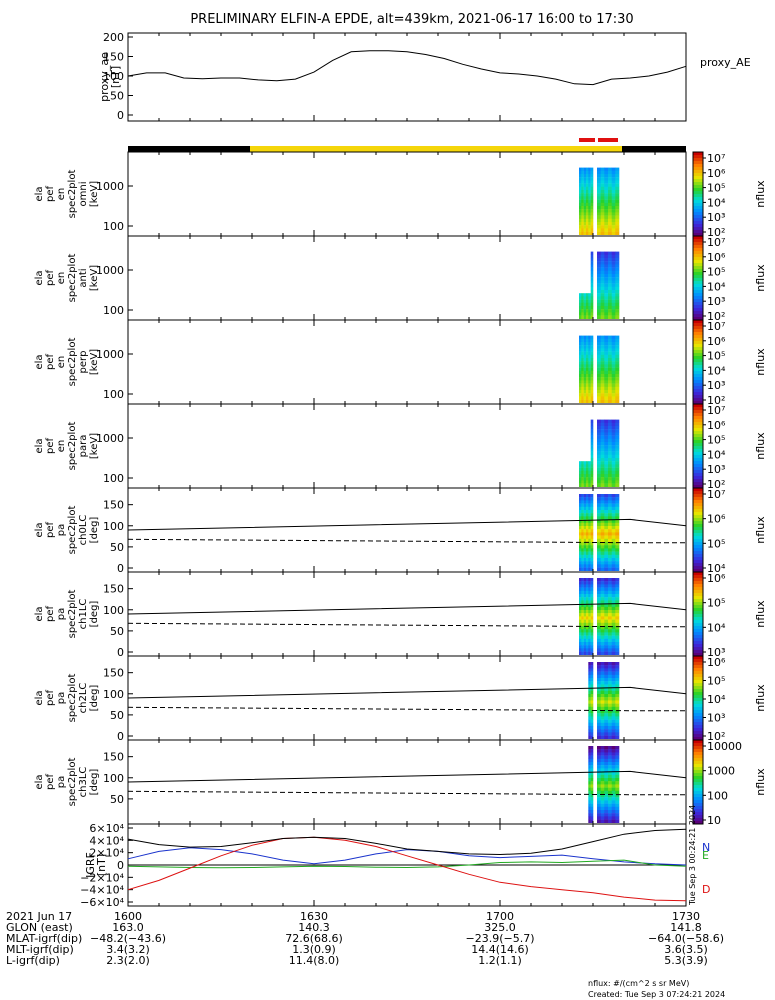 This screenshot has height=1000, width=775. I want to click on ylabel-line: spec2plot, so click(72, 614).